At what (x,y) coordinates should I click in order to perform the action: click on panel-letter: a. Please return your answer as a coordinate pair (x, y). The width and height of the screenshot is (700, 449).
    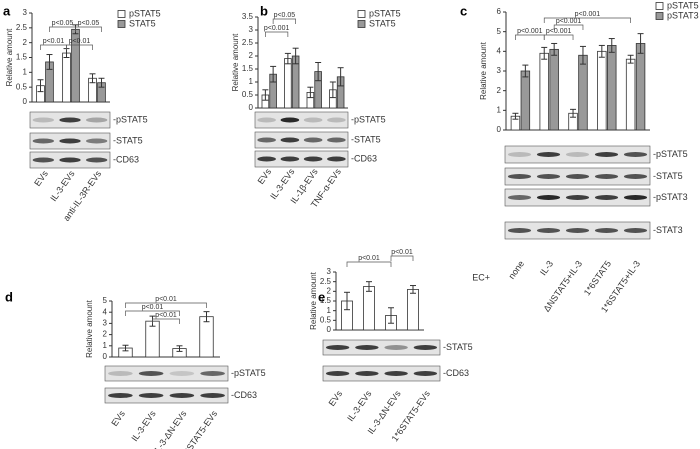
    Looking at the image, I should click on (7, 10).